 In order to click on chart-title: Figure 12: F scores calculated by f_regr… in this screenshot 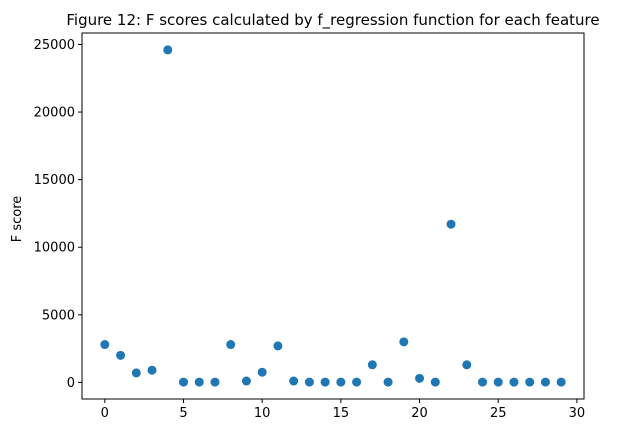, I will do `click(332, 20)`.